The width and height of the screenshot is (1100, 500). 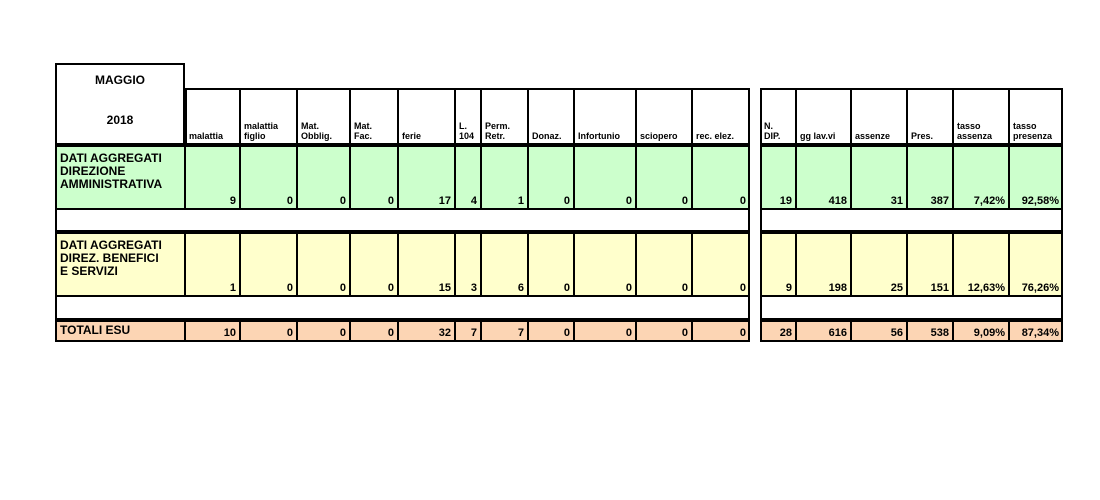 I want to click on summary-cell: 31, so click(x=879, y=177).